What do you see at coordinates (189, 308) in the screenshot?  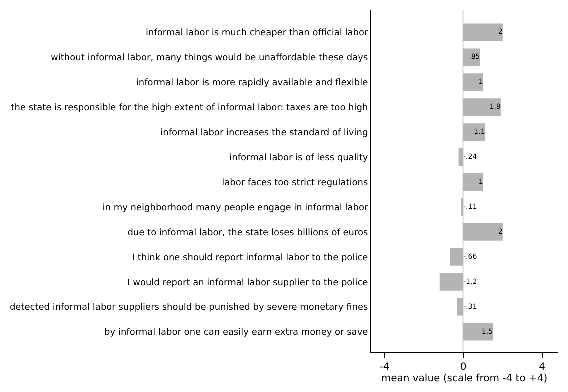 I see `y-tick-label: detected informal labor suppliers should be punished by severe monetary fines` at bounding box center [189, 308].